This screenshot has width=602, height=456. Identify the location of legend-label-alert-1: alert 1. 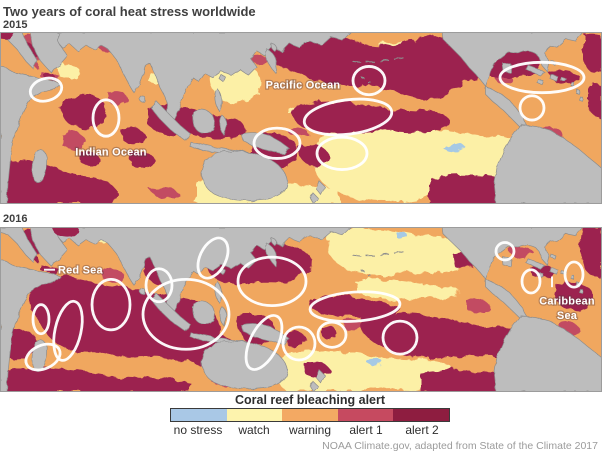
(366, 430).